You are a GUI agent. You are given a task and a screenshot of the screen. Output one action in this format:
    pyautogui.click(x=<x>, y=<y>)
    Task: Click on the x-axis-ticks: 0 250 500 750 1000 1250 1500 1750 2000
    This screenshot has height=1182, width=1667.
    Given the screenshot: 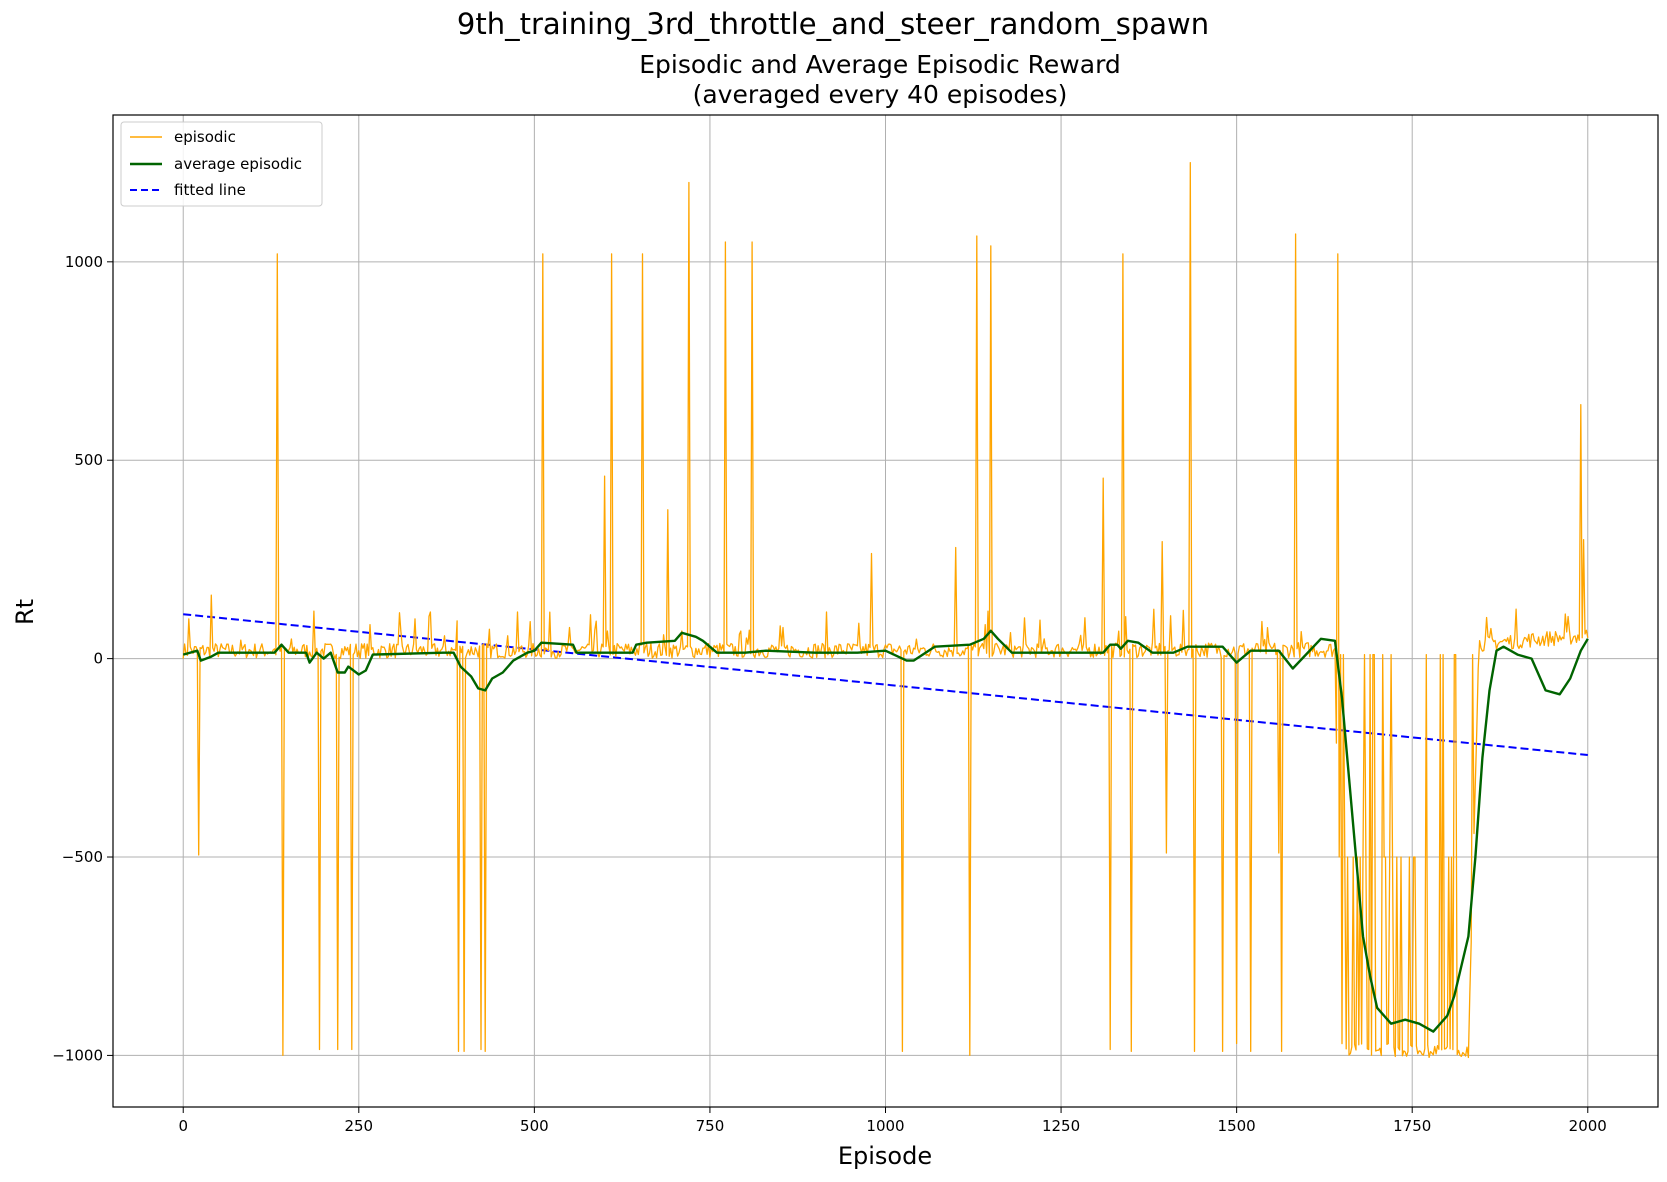 What is the action you would take?
    pyautogui.click(x=892, y=1121)
    